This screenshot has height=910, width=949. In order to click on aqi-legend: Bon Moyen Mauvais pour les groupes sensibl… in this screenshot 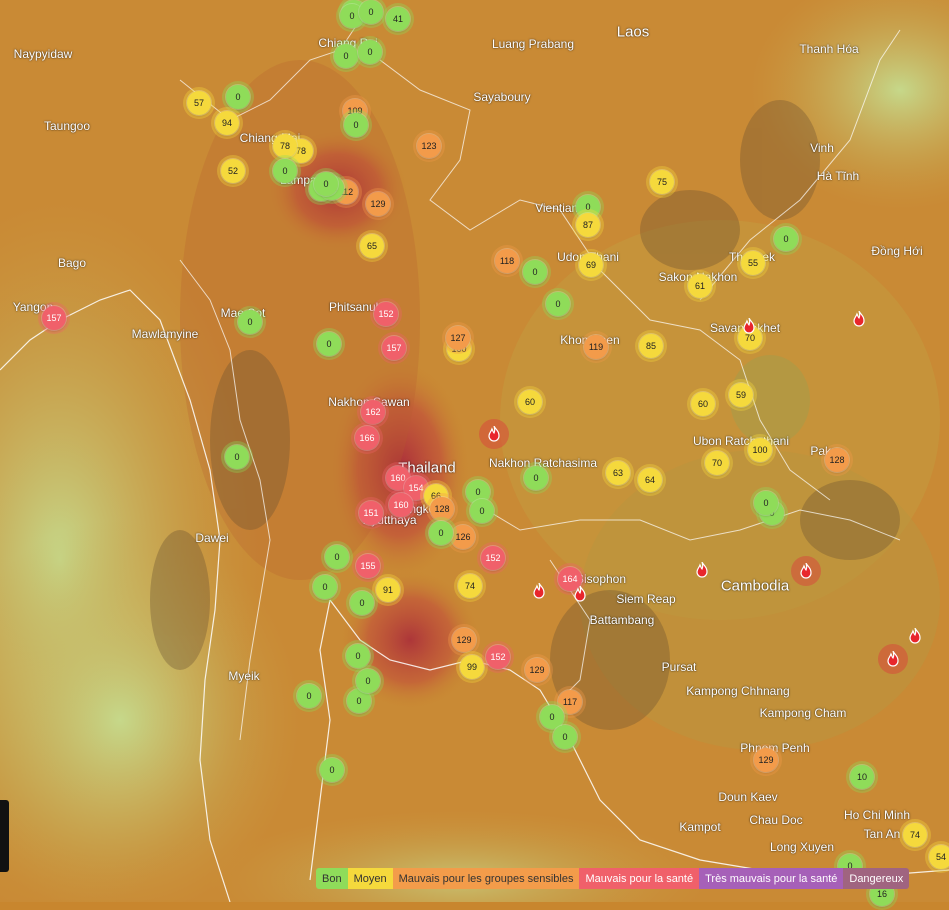, I will do `click(613, 878)`.